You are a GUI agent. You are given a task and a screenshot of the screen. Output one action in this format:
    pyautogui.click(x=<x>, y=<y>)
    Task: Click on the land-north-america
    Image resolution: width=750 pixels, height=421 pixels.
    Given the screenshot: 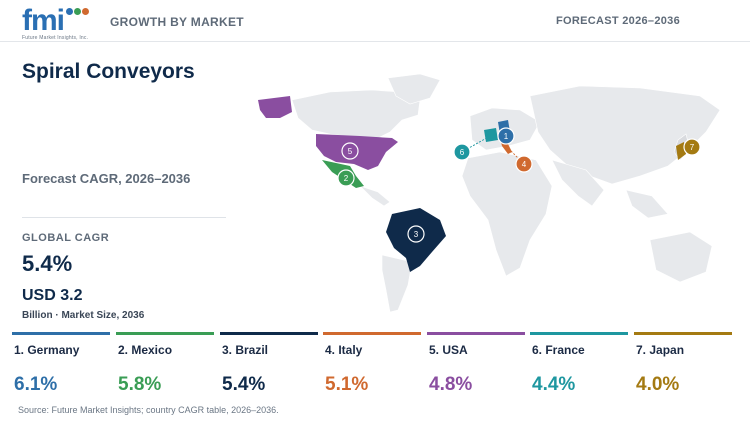 What is the action you would take?
    pyautogui.click(x=356, y=114)
    